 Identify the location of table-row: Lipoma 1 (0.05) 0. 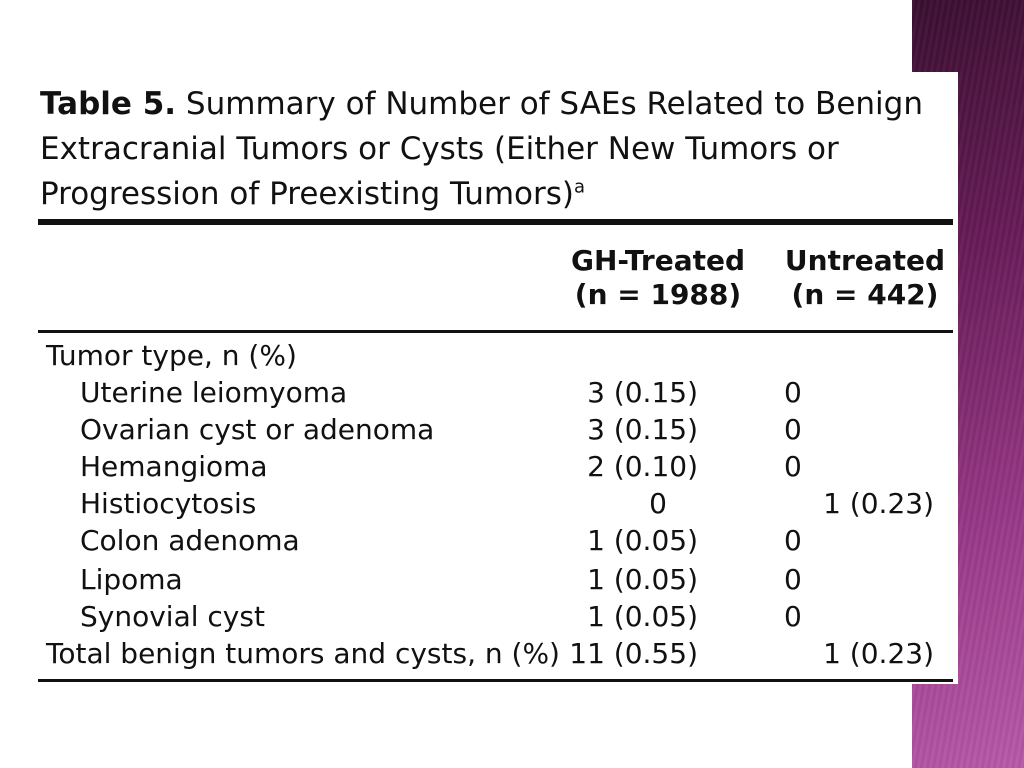
(488, 579).